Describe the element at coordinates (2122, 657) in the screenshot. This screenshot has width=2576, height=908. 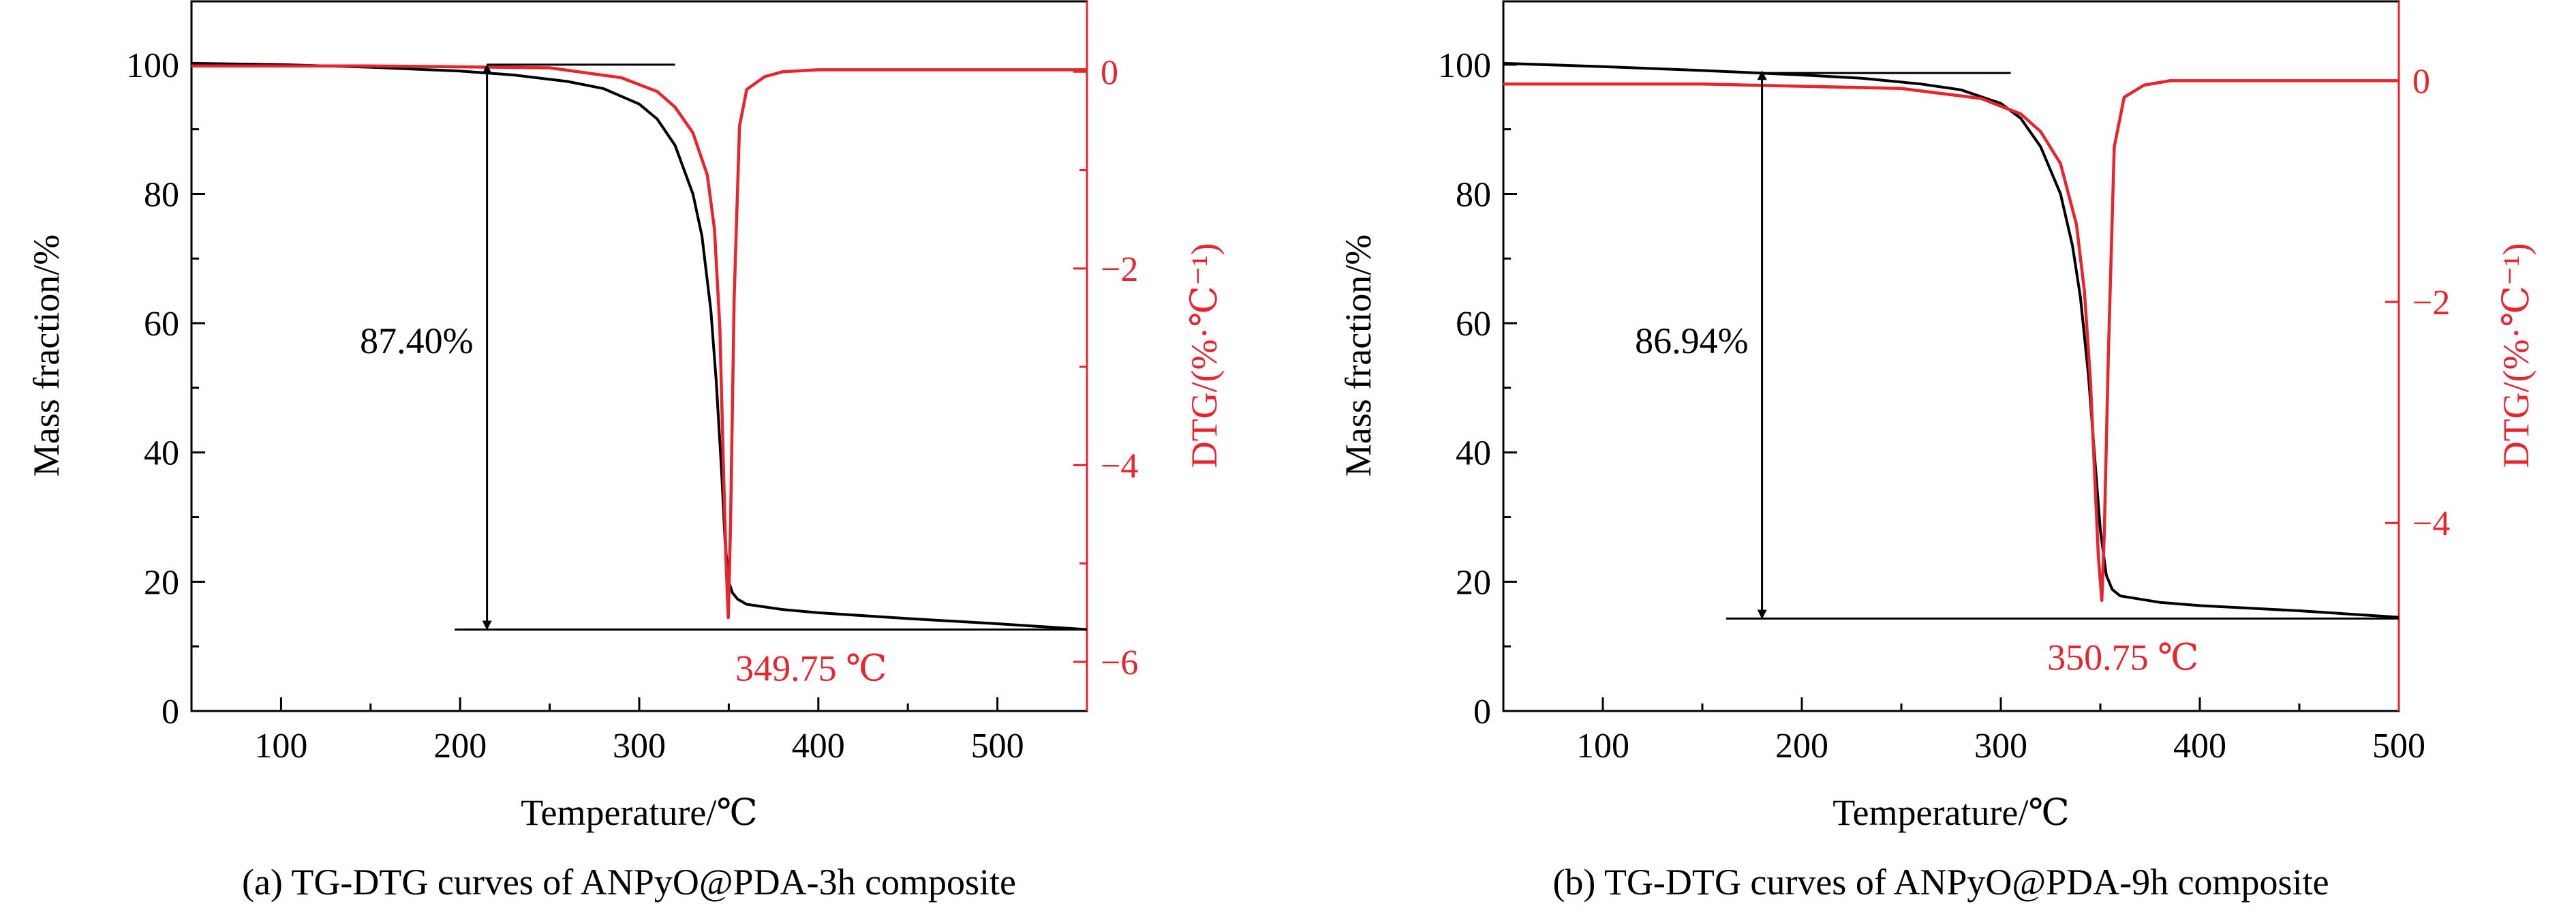
I see `peak-temperature-label: 350.75 ℃` at that location.